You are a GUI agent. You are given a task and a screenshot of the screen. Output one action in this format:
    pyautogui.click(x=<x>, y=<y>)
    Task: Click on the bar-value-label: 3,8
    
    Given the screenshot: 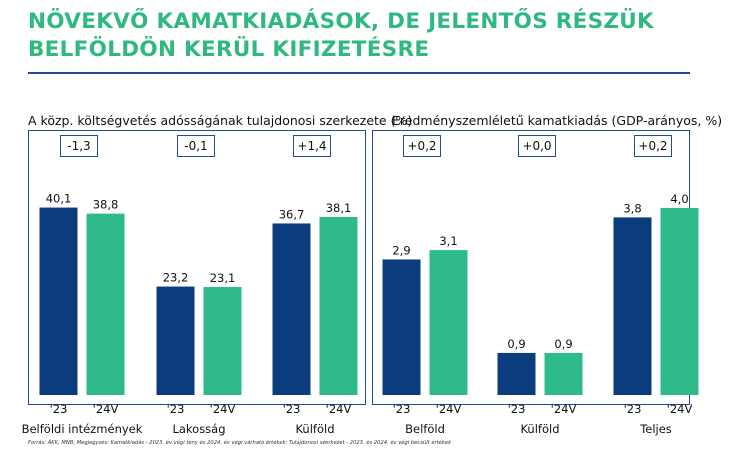 What is the action you would take?
    pyautogui.click(x=632, y=208)
    